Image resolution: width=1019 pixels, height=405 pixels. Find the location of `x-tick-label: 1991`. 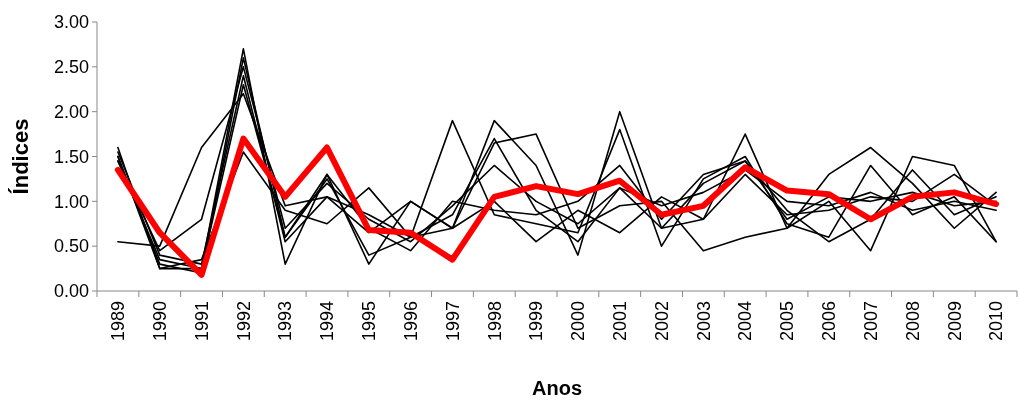

x-tick-label: 1991 is located at coordinates (201, 321).